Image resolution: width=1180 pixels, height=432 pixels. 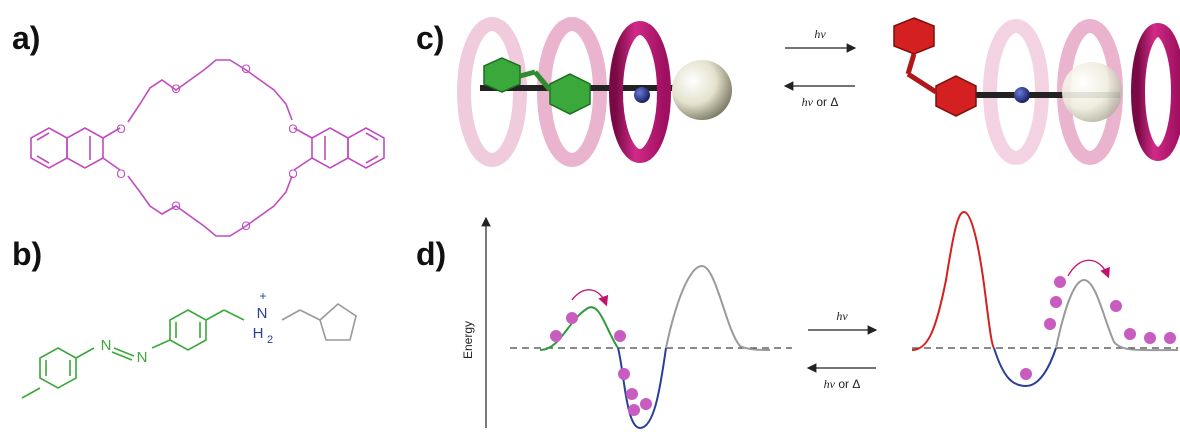 I want to click on ammonium-hydrogen: H, so click(x=258, y=333).